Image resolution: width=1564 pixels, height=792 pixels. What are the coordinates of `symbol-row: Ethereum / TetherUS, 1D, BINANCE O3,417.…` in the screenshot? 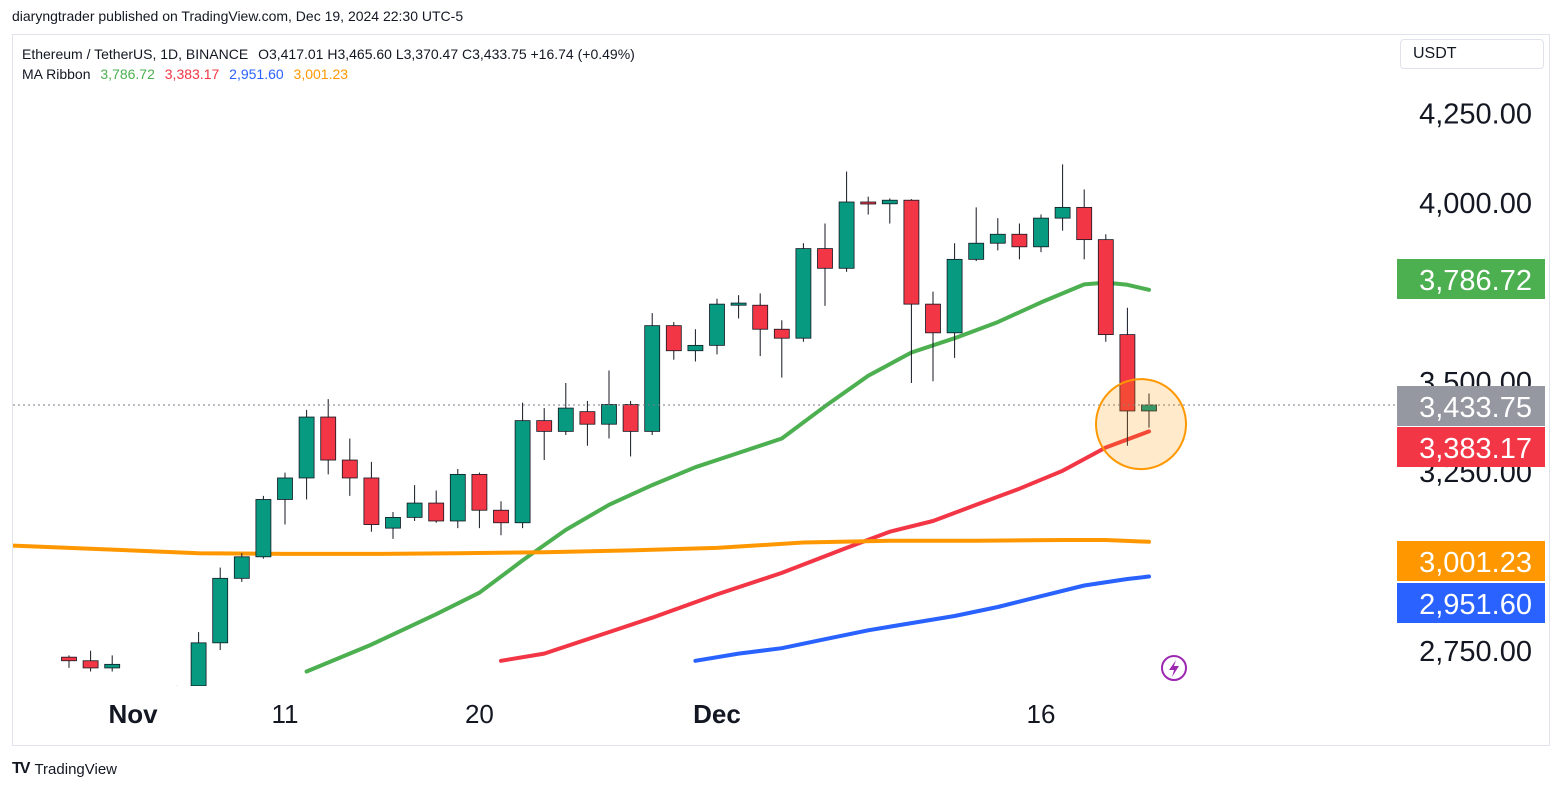 It's located at (331, 54).